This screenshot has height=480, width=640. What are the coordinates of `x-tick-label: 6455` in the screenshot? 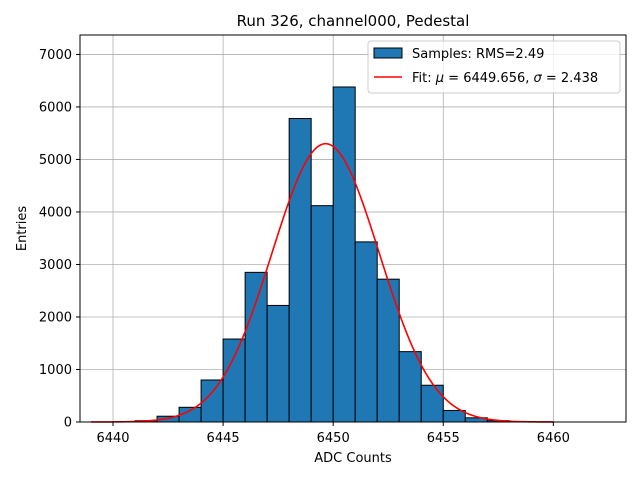 It's located at (443, 438).